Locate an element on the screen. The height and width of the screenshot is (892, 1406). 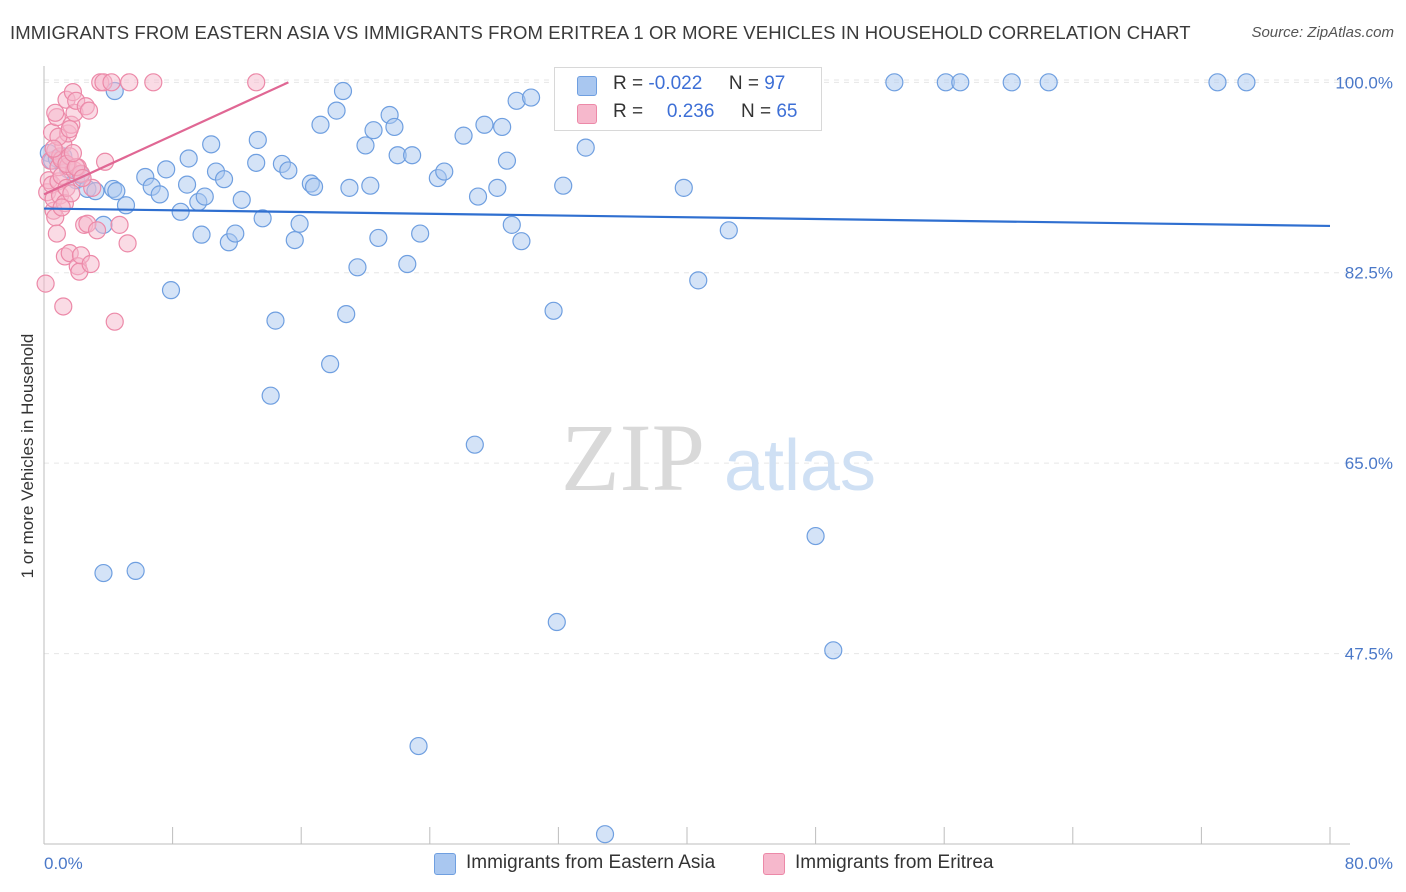
legend-n-value-eastern-asia: 97 is located at coordinates (775, 83).